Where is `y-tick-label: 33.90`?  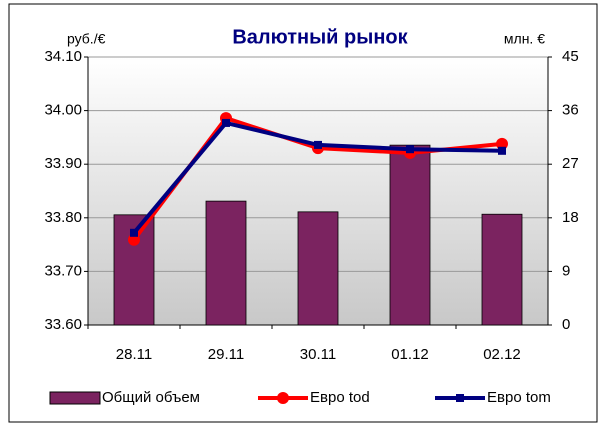
y-tick-label: 33.90 is located at coordinates (63, 163).